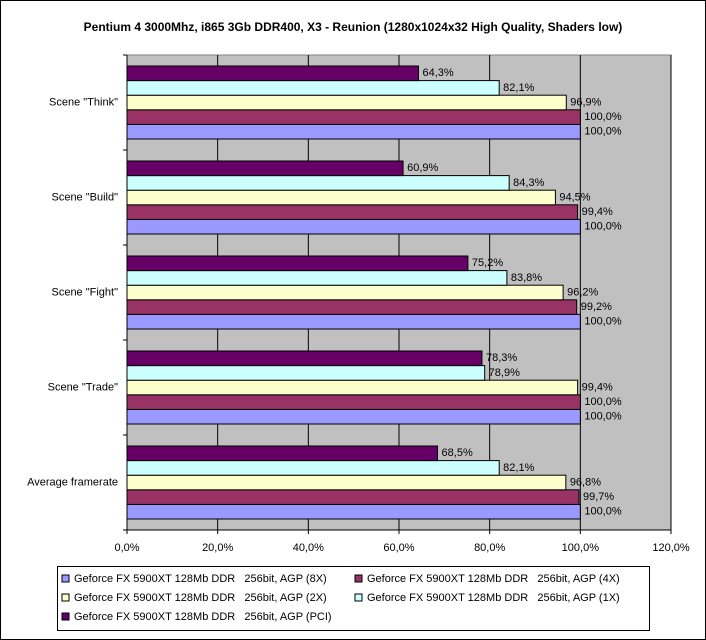 This screenshot has height=640, width=706. I want to click on y-tick-label: Average framerate, so click(72, 482).